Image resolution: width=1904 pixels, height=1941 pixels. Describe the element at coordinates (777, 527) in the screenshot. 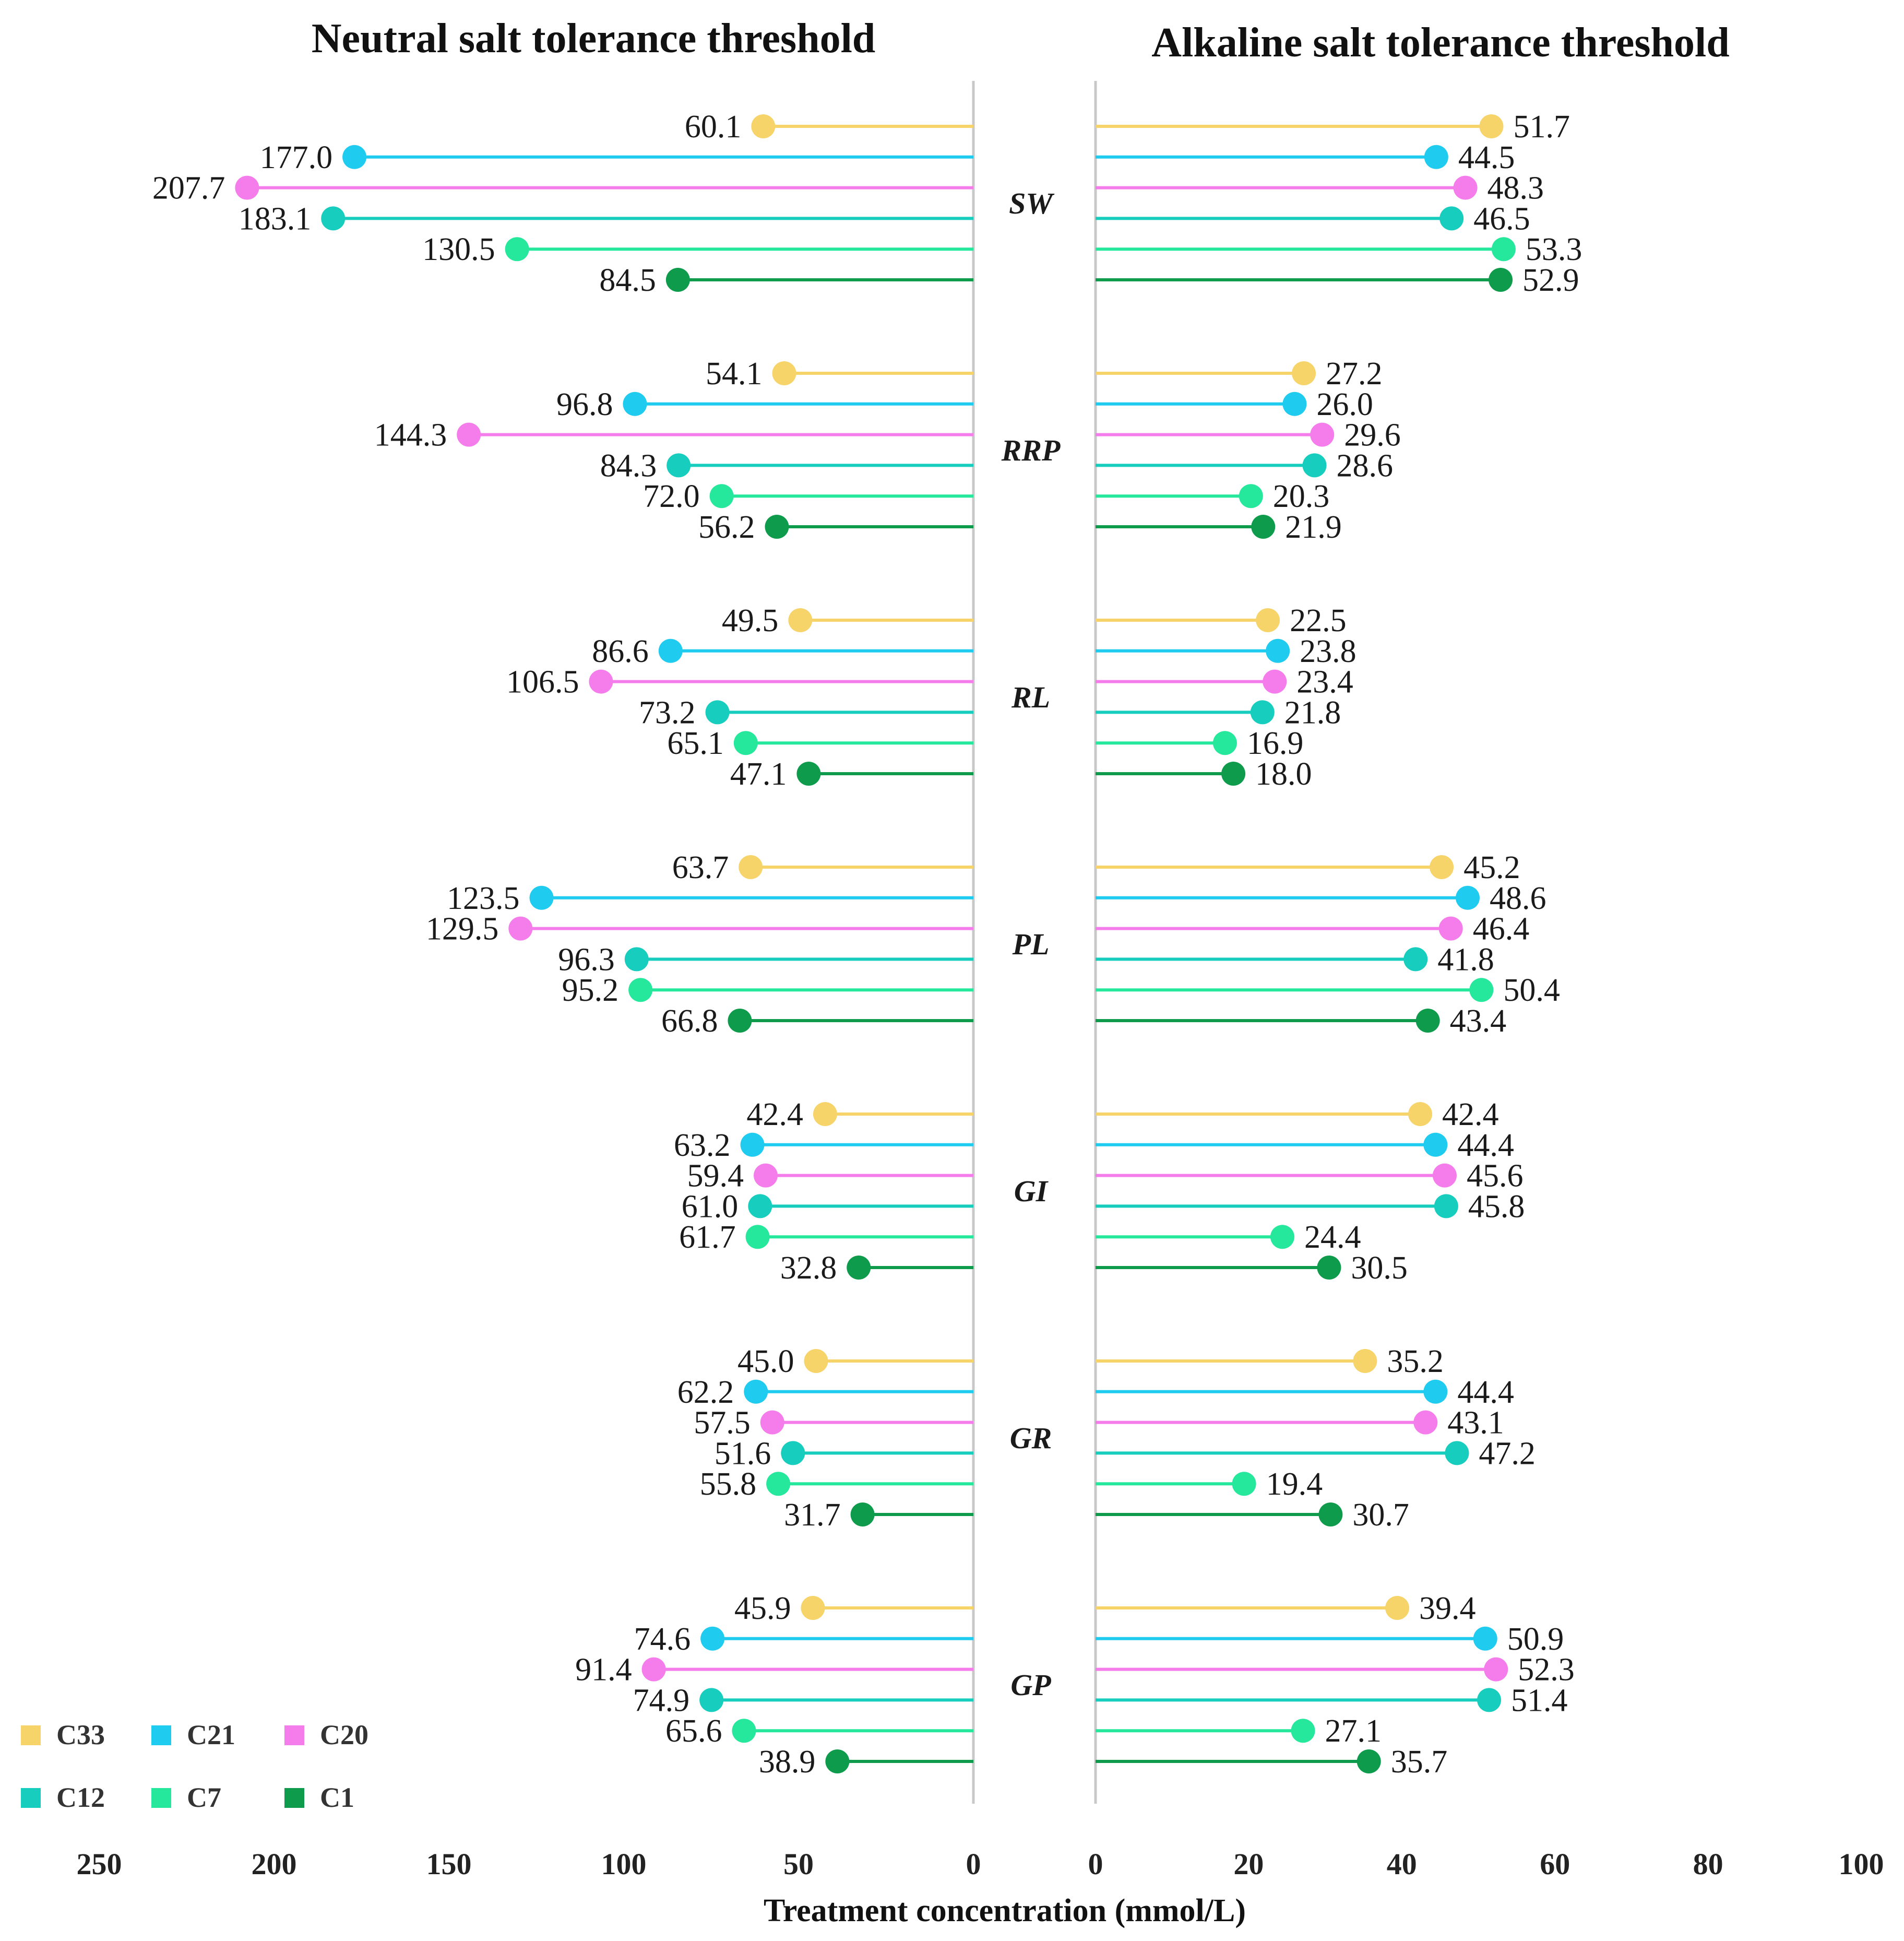

I see `neutral-dot-rrp-c1` at that location.